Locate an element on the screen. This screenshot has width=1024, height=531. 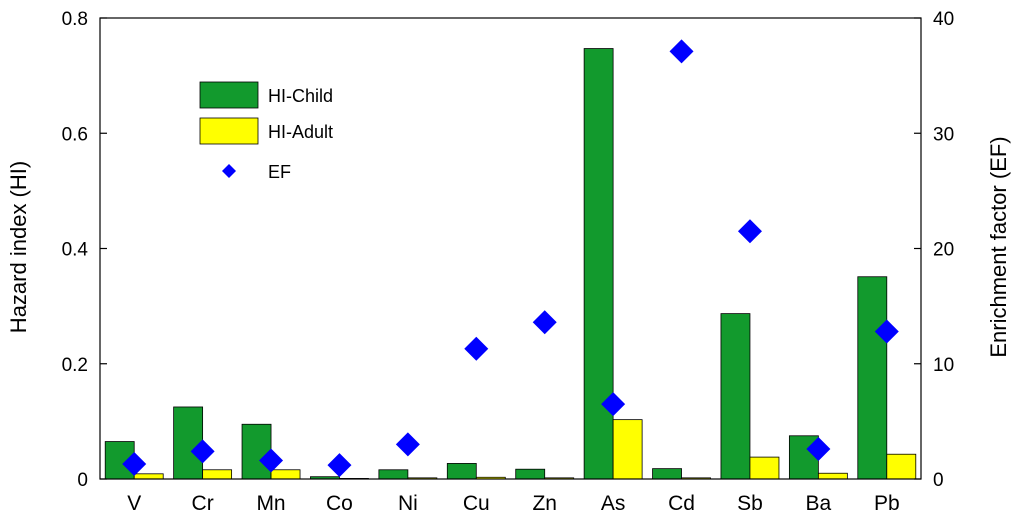
ef-point-zn is located at coordinates (544, 322).